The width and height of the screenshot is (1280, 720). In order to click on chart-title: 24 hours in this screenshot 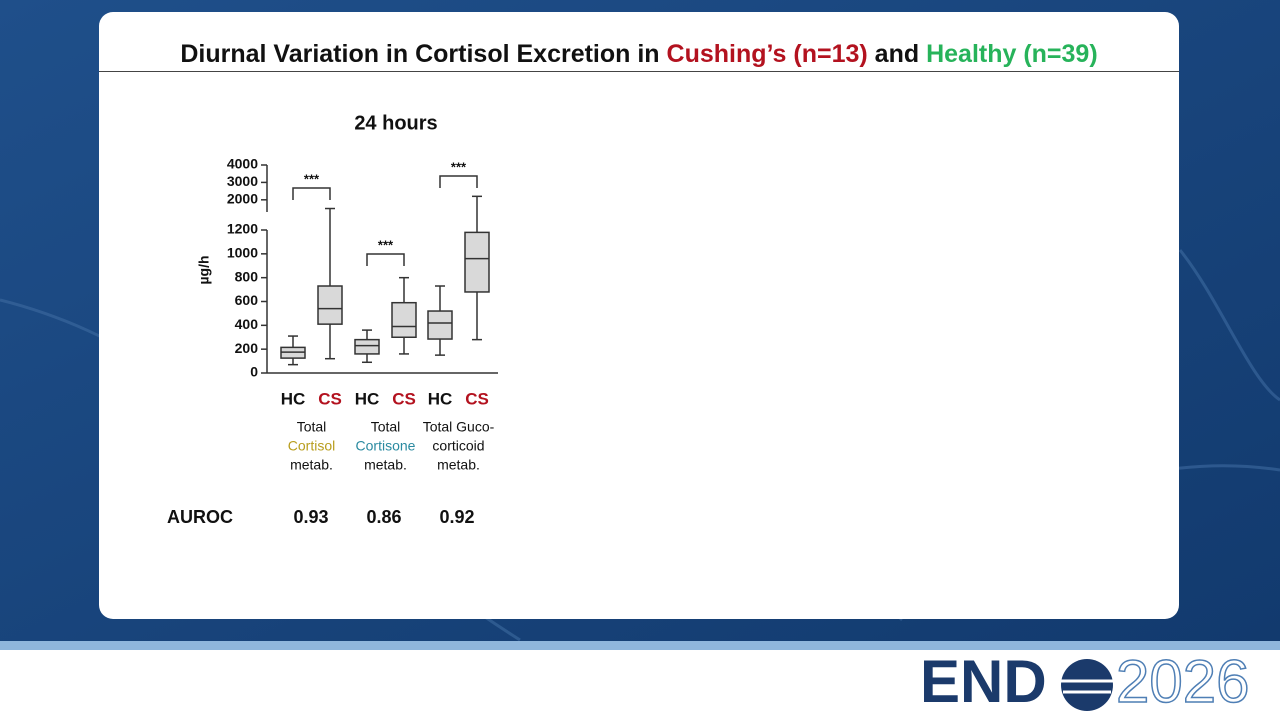, I will do `click(395, 123)`.